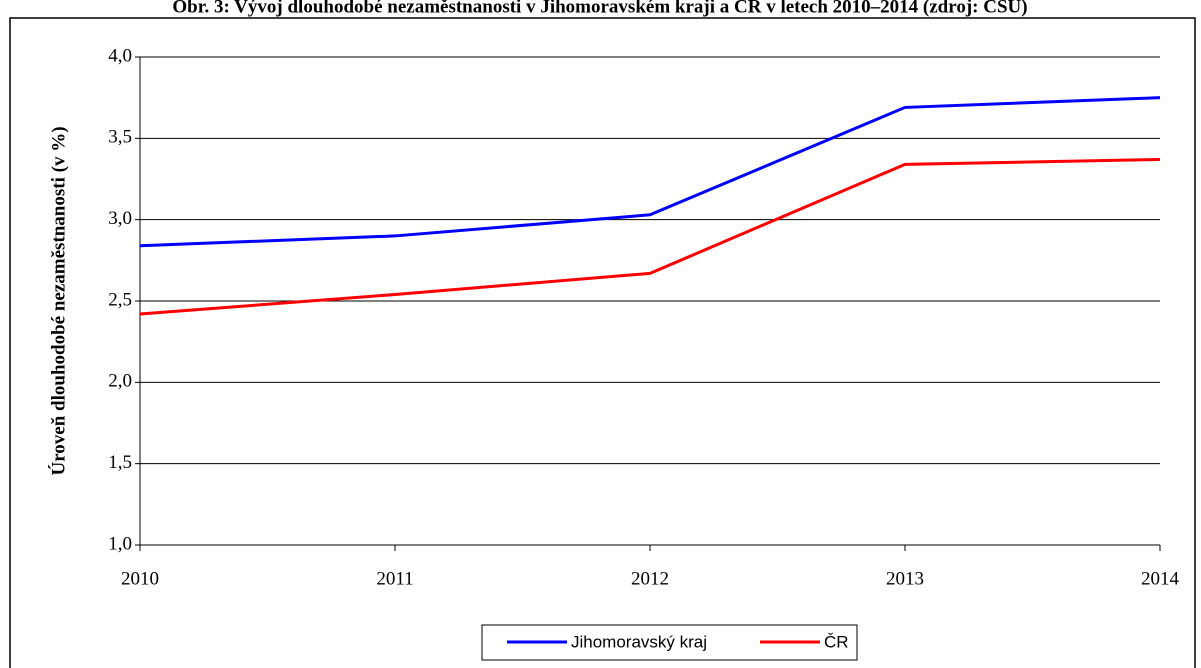  I want to click on legend-label: Jihomoravský kraj, so click(639, 641).